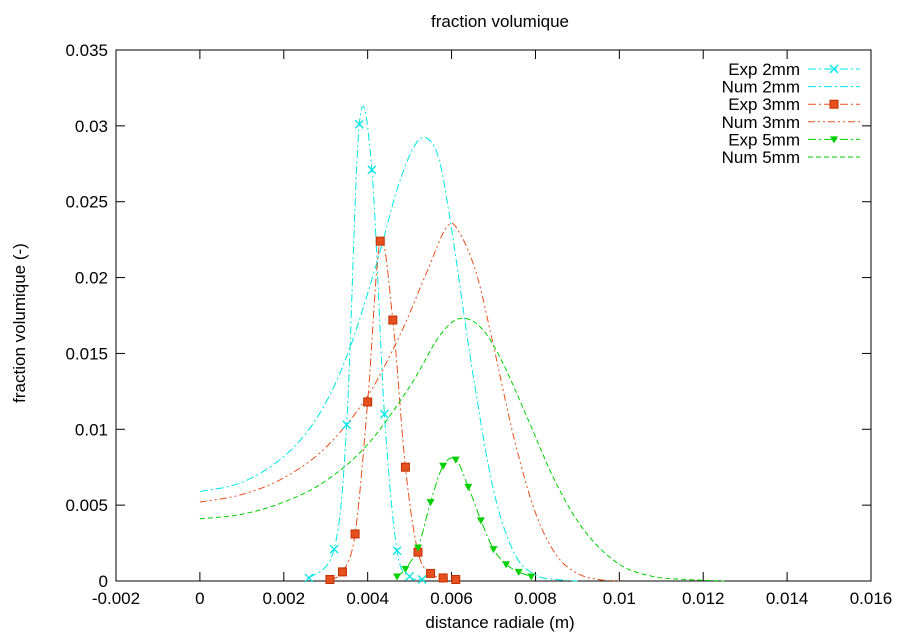  What do you see at coordinates (535, 598) in the screenshot?
I see `x-tick-label: 0.008` at bounding box center [535, 598].